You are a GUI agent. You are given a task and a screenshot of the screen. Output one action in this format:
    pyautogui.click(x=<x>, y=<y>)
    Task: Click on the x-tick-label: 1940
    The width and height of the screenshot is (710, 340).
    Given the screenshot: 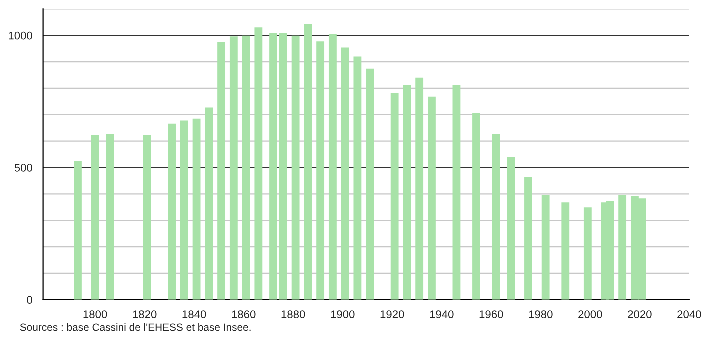 What is the action you would take?
    pyautogui.click(x=442, y=314)
    